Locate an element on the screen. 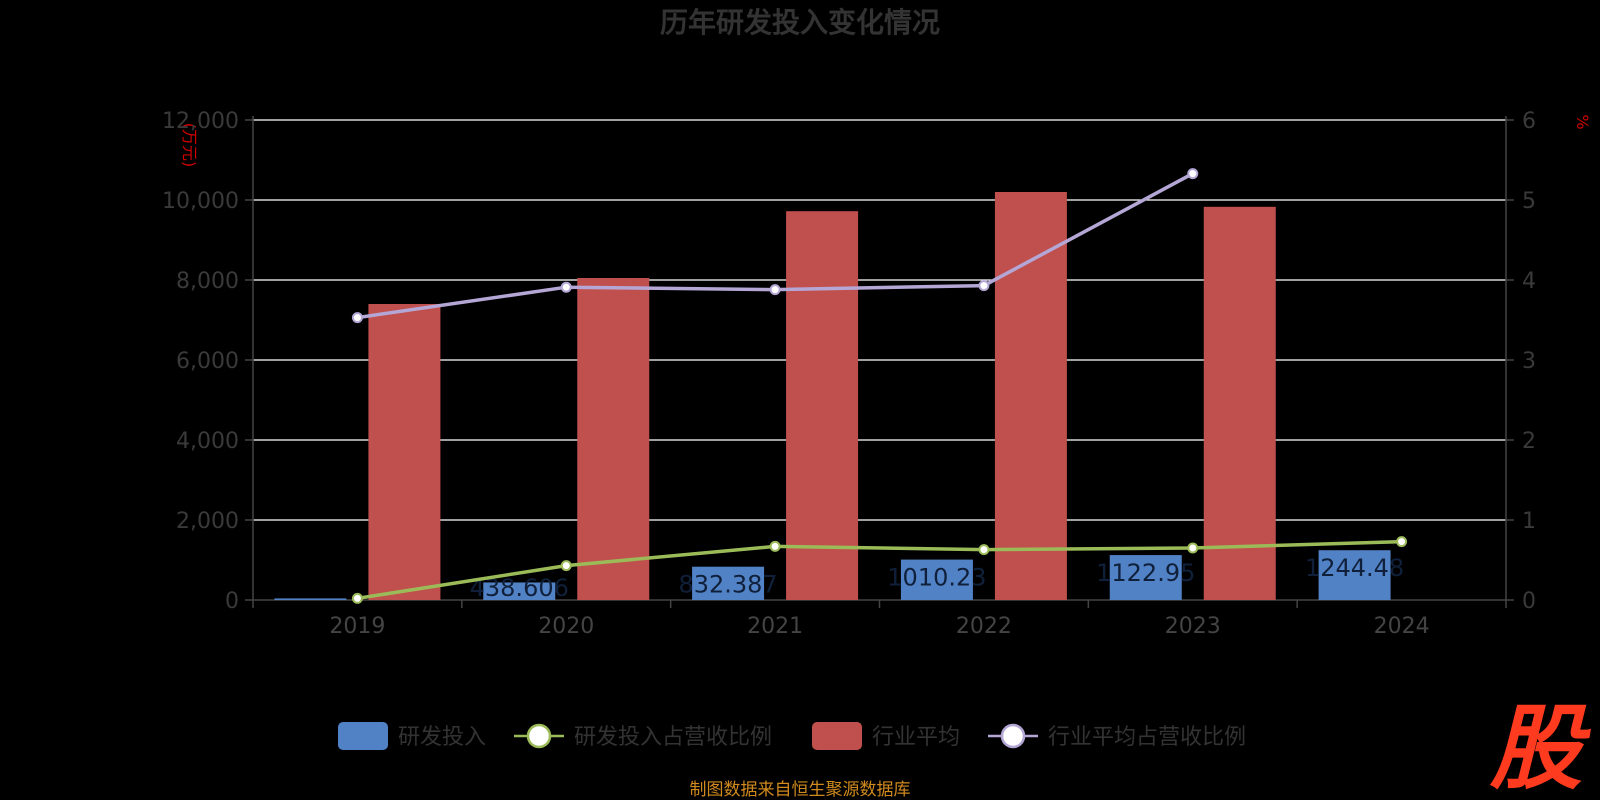 This screenshot has height=800, width=1600. legend-industry-average-label: 行业平均 is located at coordinates (916, 737).